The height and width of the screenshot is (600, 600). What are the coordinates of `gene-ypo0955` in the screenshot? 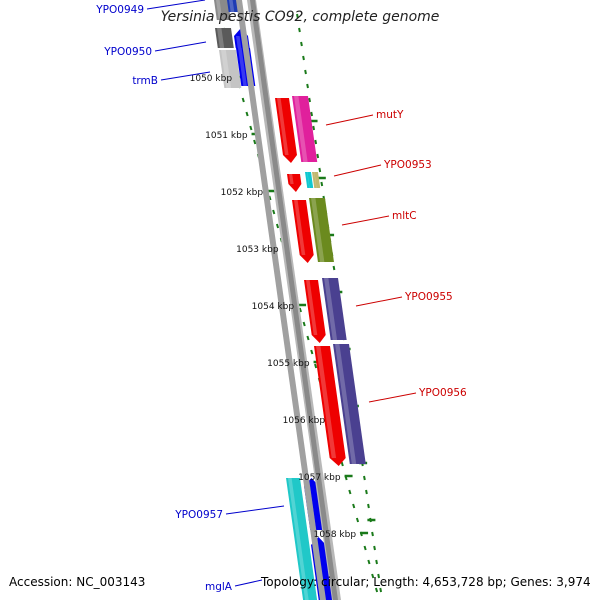 It's located at (315, 311).